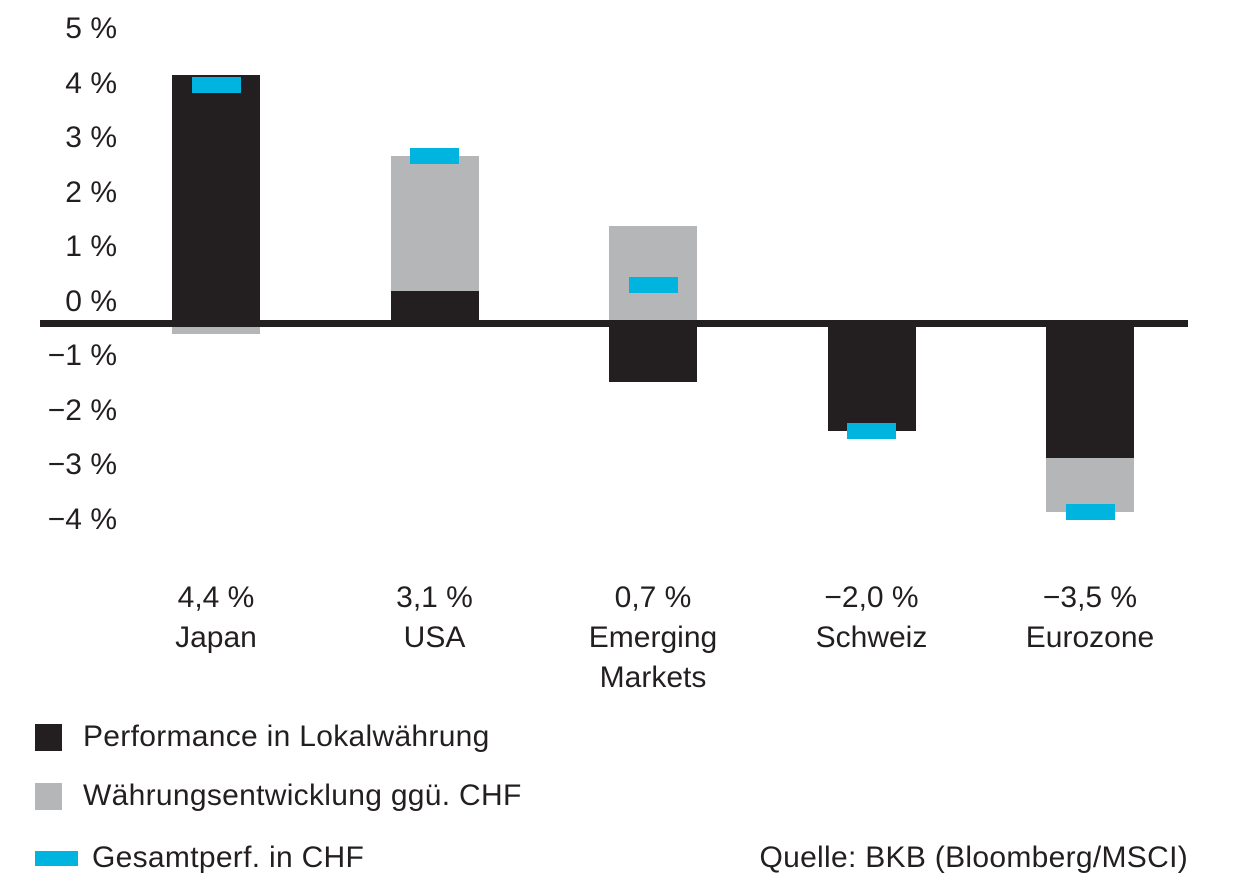 The image size is (1234, 884). What do you see at coordinates (91, 246) in the screenshot?
I see `y-tick-label: 1 %` at bounding box center [91, 246].